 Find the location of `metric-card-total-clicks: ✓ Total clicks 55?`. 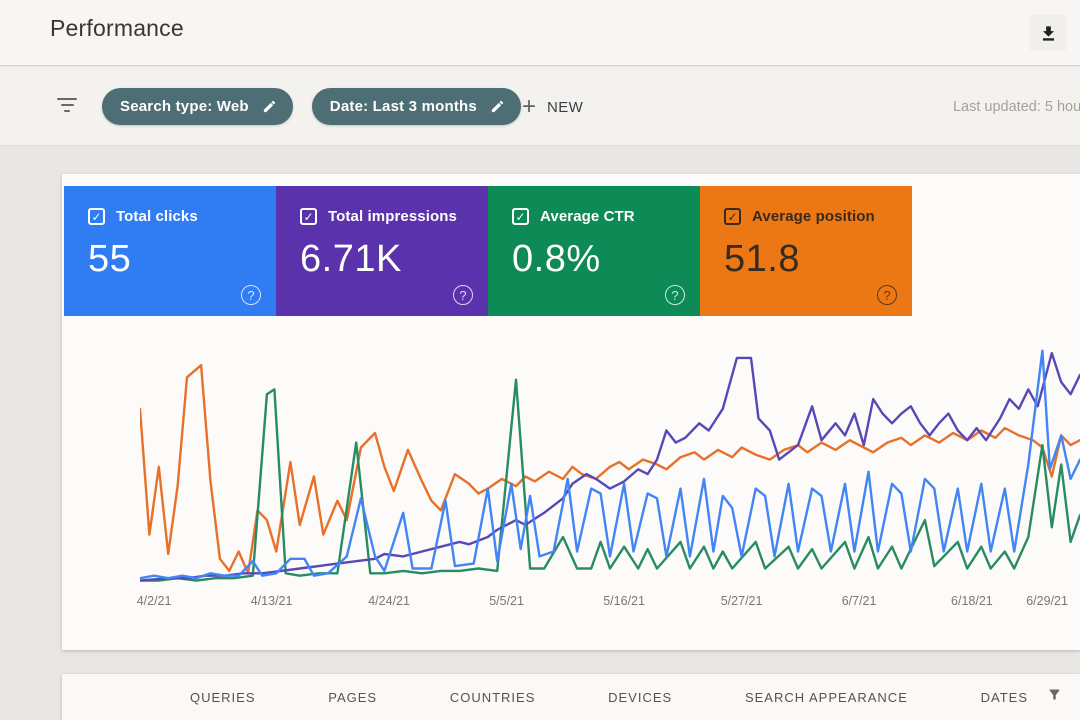

metric-card-total-clicks: ✓ Total clicks 55? is located at coordinates (170, 251).